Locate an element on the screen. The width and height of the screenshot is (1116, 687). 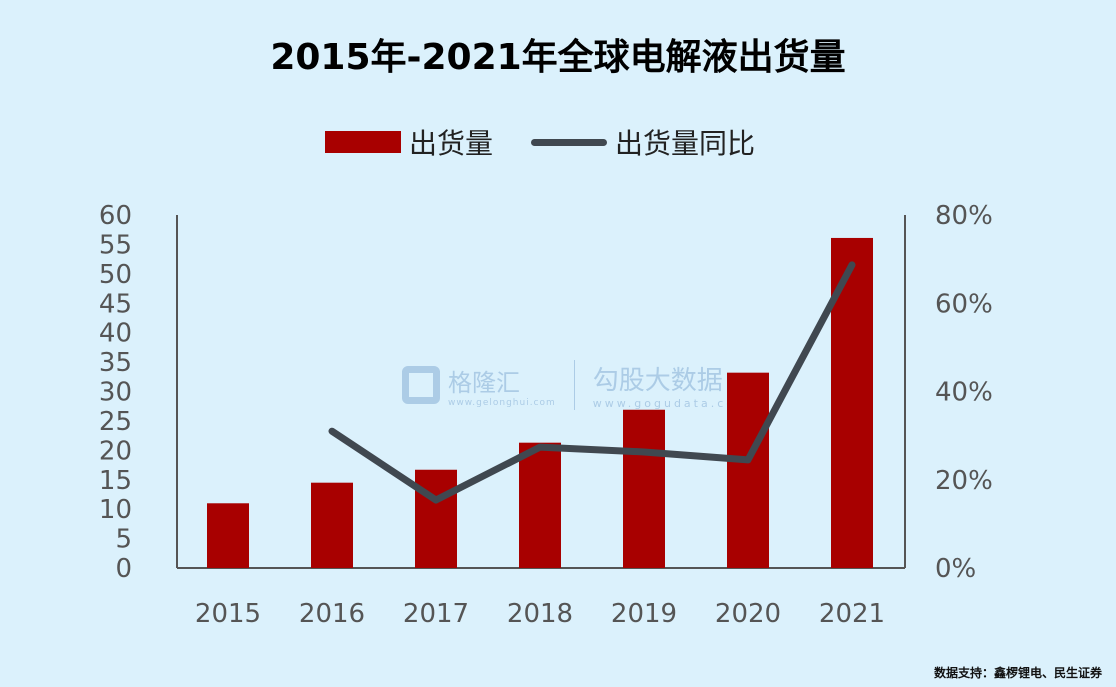
legend-bar-label: 出货量 is located at coordinates (451, 143).